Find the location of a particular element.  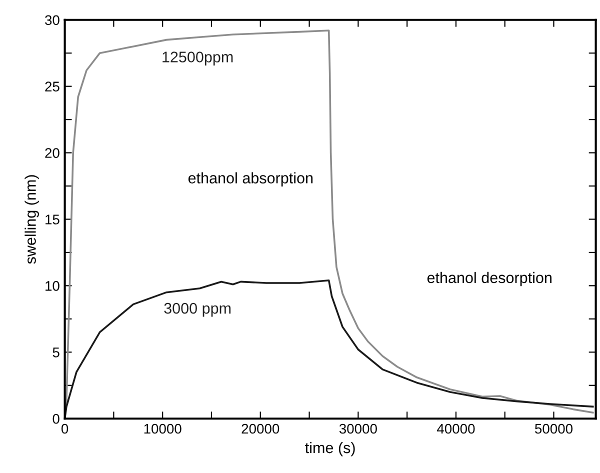

x-tick-label: 10000 is located at coordinates (163, 429).